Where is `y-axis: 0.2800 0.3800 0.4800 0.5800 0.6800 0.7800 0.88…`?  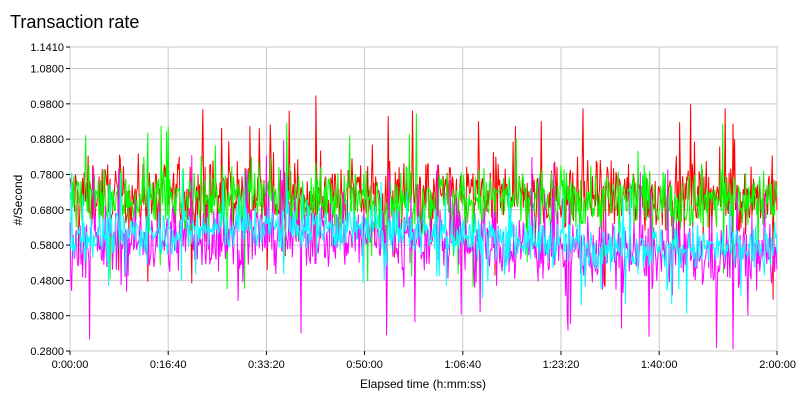 y-axis: 0.2800 0.3800 0.4800 0.5800 0.6800 0.7800 0.88… is located at coordinates (50, 200).